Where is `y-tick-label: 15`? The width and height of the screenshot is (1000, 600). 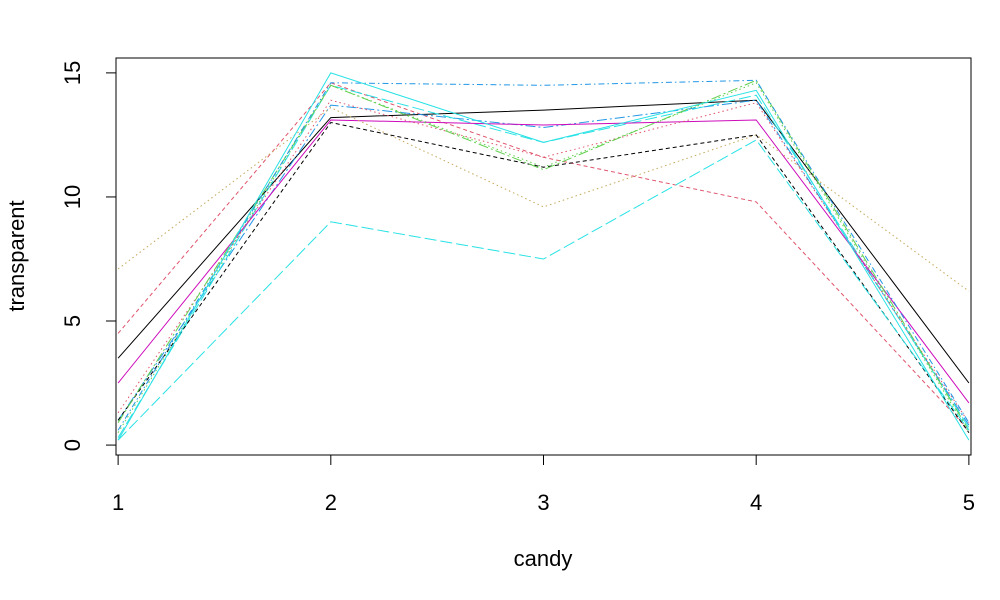
y-tick-label: 15 is located at coordinates (72, 73).